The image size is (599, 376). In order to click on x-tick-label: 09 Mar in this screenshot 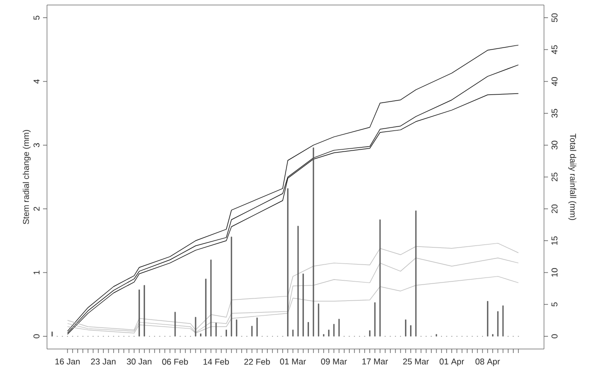, I will do `click(334, 361)`.